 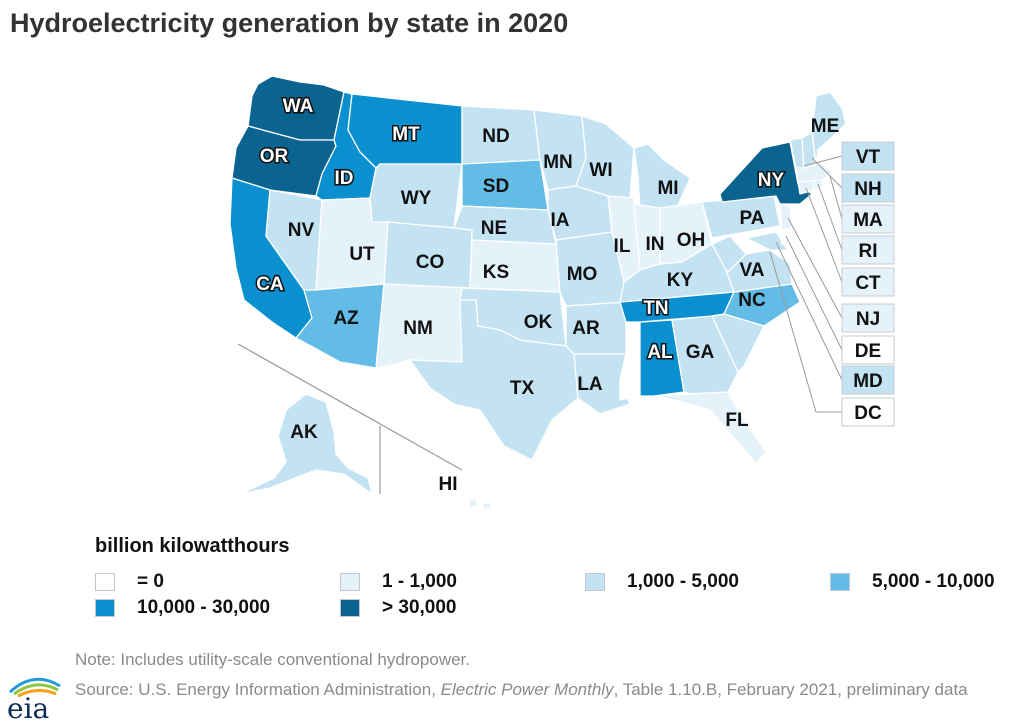 I want to click on legend-item-over-30000: > 30,000, so click(x=398, y=608).